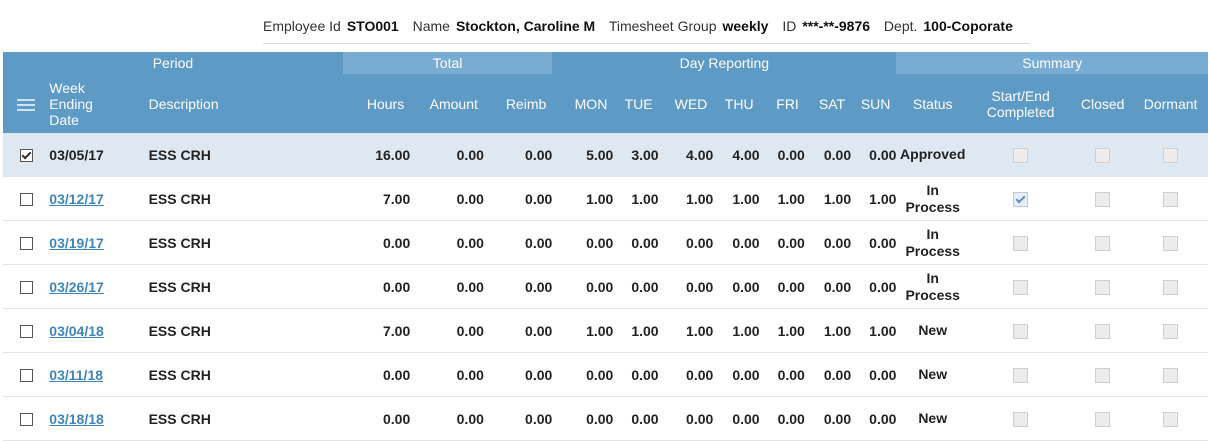 Image resolution: width=1208 pixels, height=441 pixels. I want to click on week-ending-cell: 03/12/17, so click(92, 198).